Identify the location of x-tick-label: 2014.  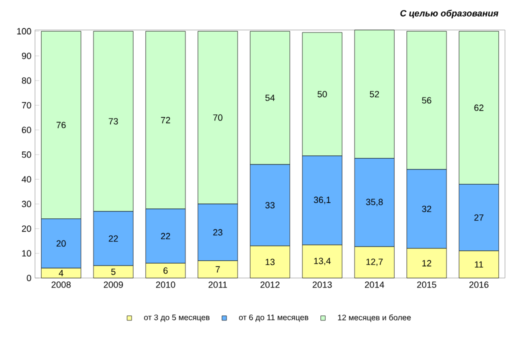
(374, 285).